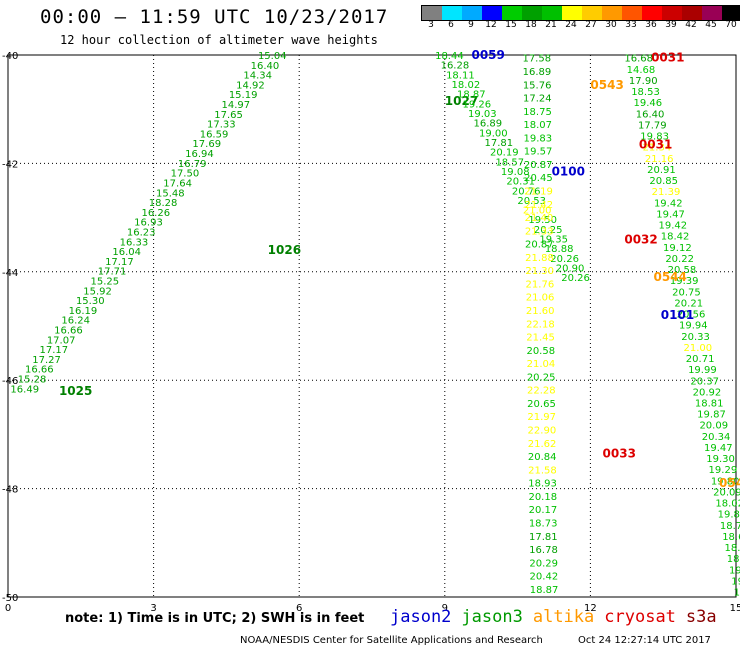 The image size is (740, 650). Describe the element at coordinates (693, 326) in the screenshot. I see `wave-height-label: 19.94` at that location.